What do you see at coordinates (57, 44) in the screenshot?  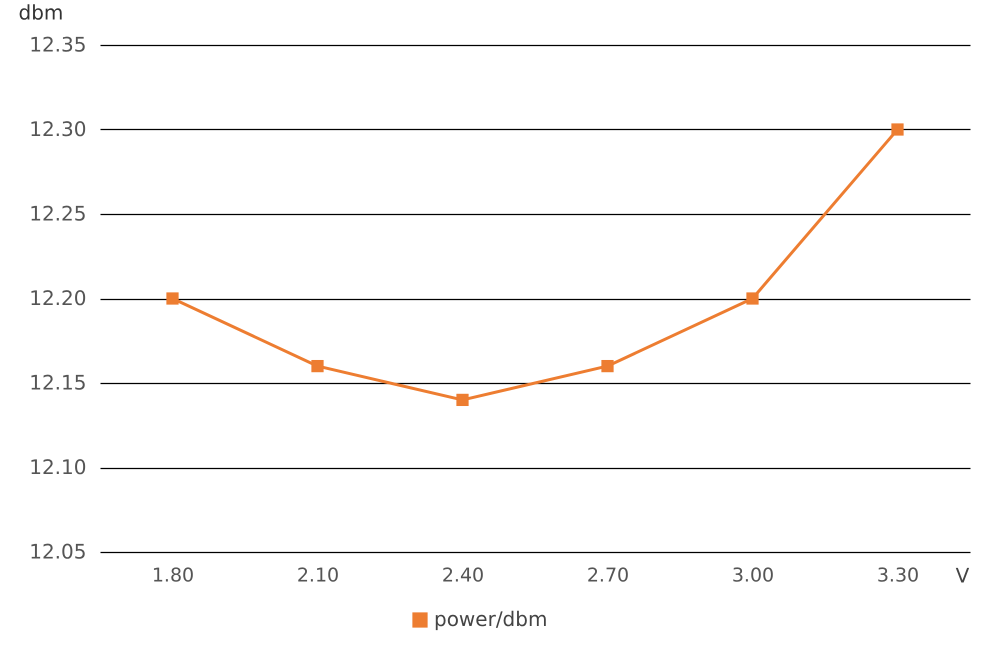 I see `y-tick-label: 12.35` at bounding box center [57, 44].